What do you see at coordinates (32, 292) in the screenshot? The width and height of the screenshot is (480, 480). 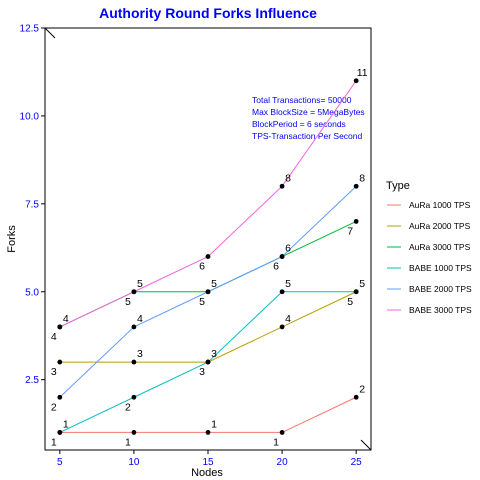 I see `y-tick-label: 5.0` at bounding box center [32, 292].